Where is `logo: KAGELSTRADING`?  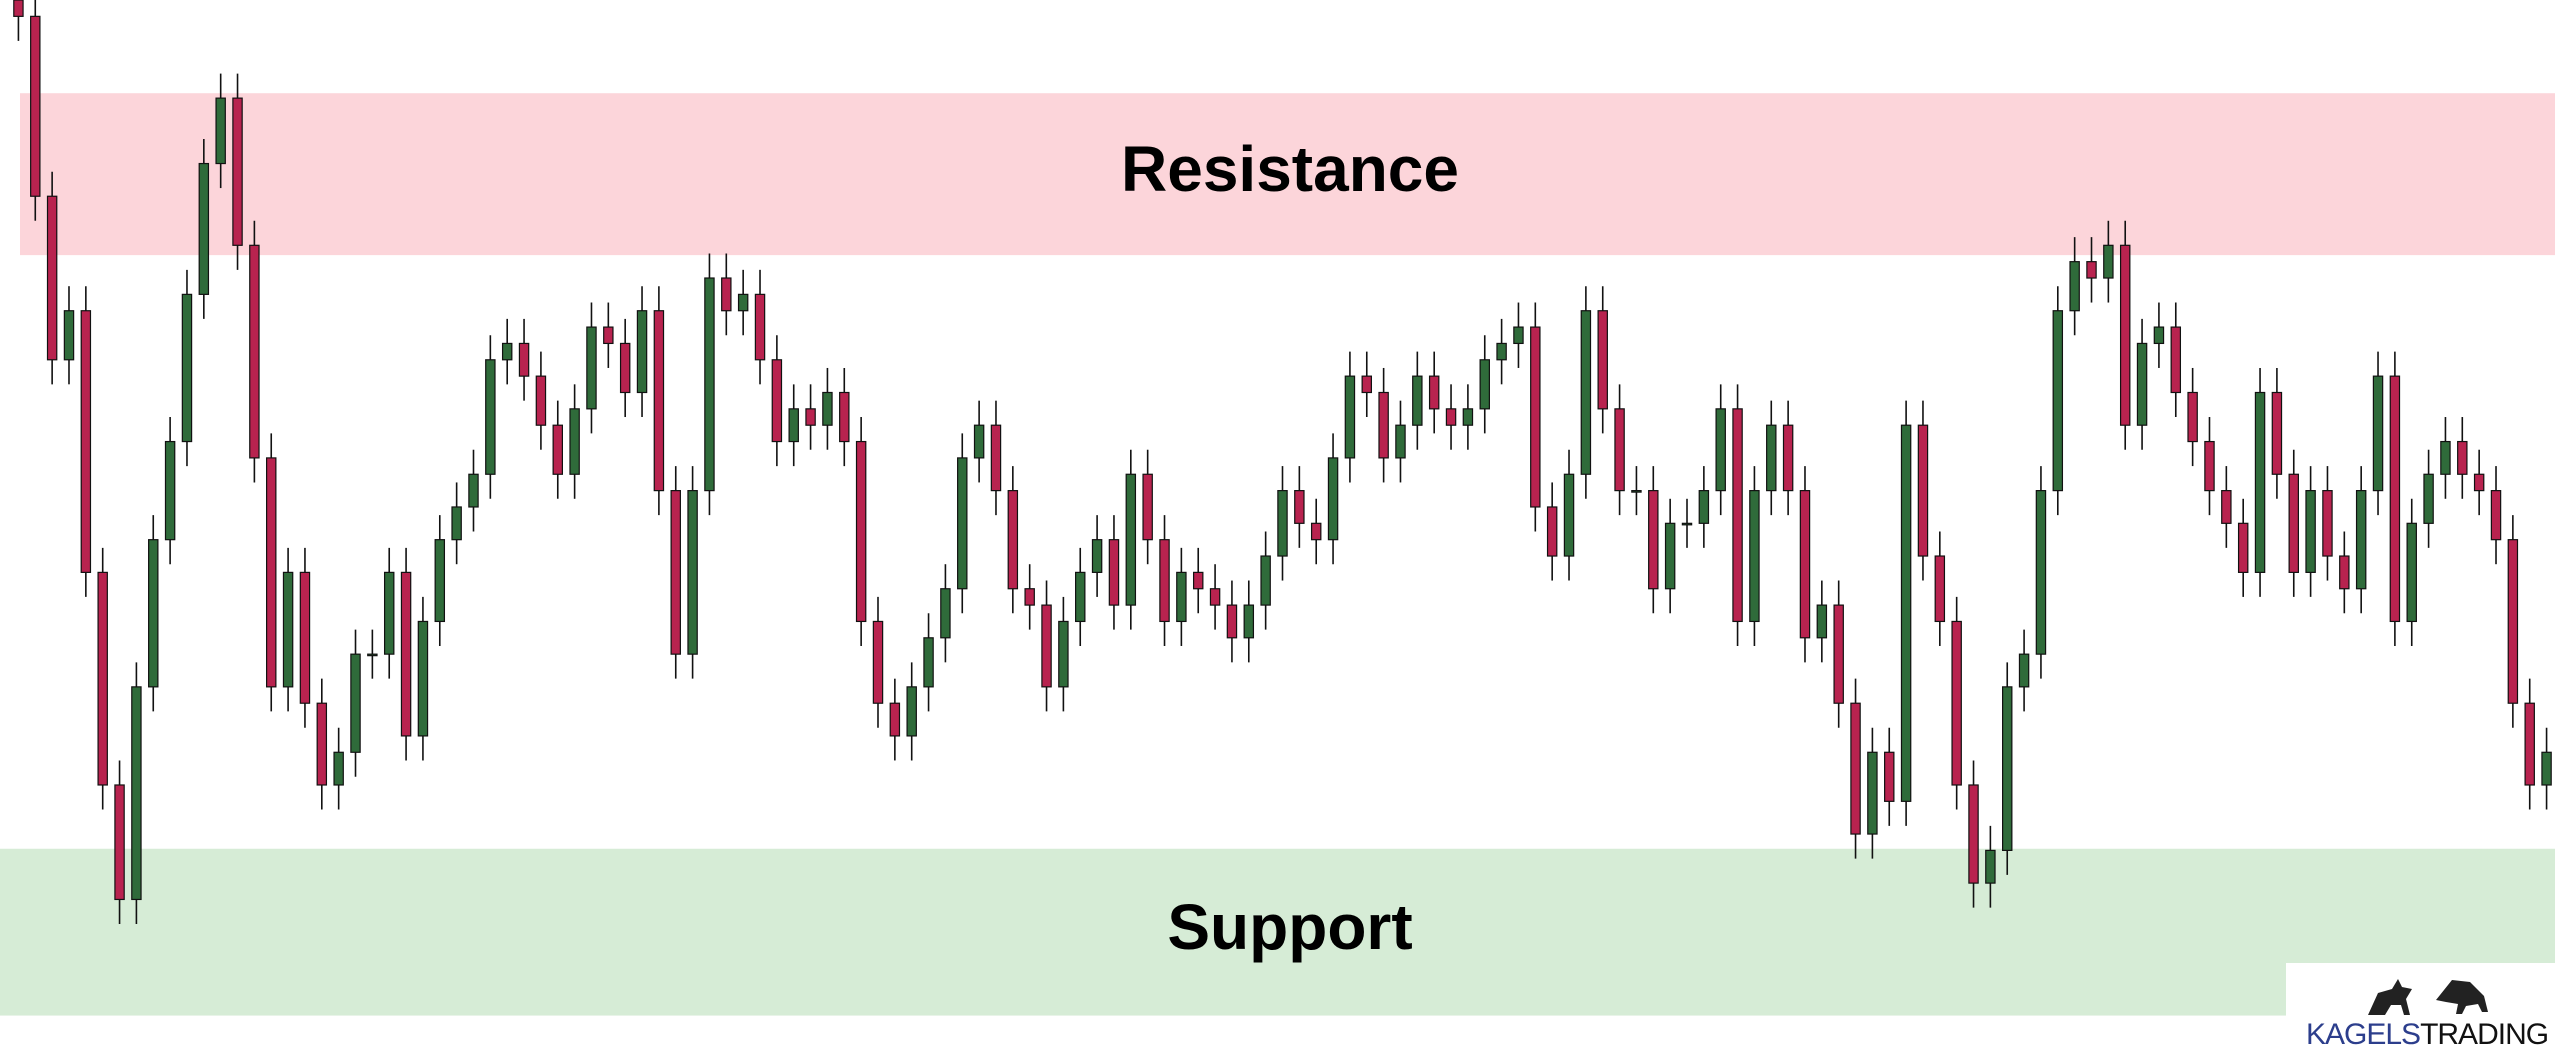
logo: KAGELSTRADING is located at coordinates (2423, 1013).